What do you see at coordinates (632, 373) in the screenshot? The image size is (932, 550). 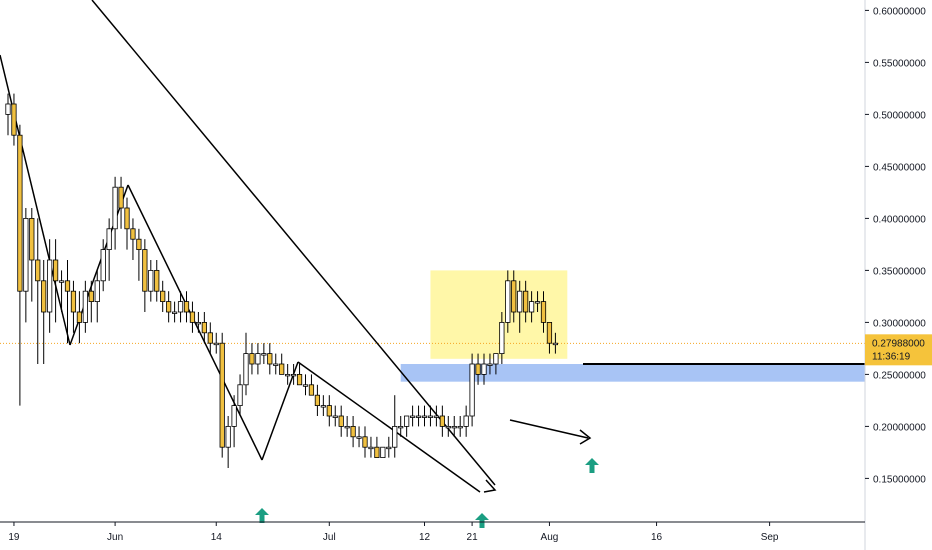 I see `support-zone` at bounding box center [632, 373].